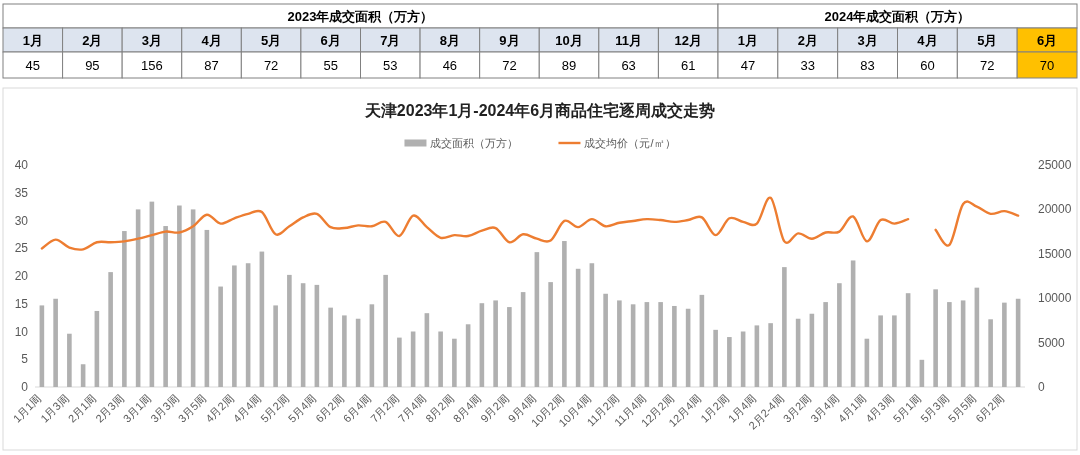  I want to click on y2-tick-label: 15000, so click(1055, 253).